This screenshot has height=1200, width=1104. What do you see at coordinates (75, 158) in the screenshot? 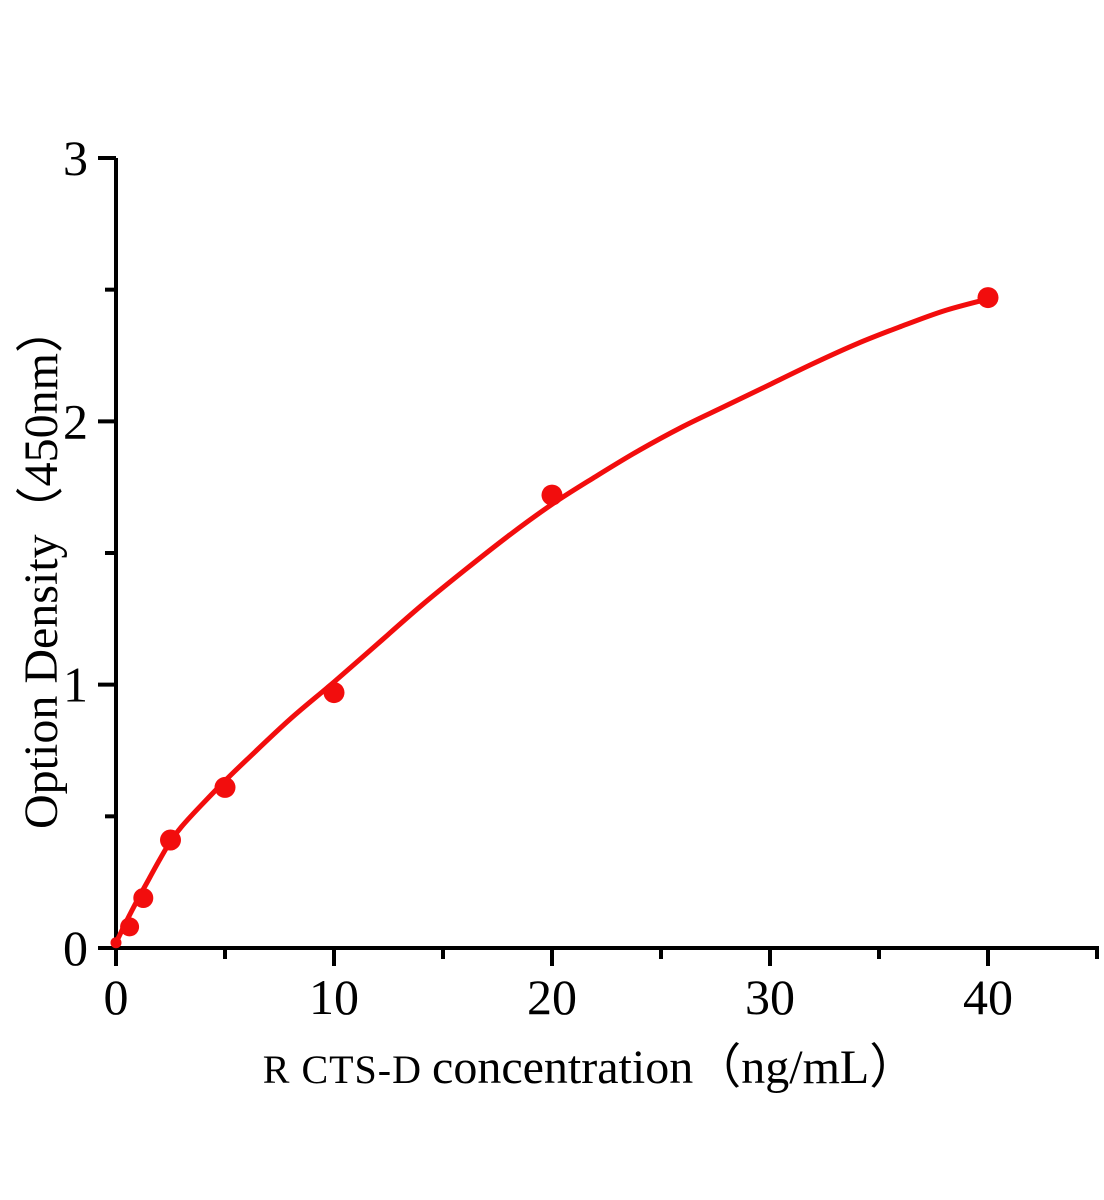
I see `y-tick-label: 3` at bounding box center [75, 158].